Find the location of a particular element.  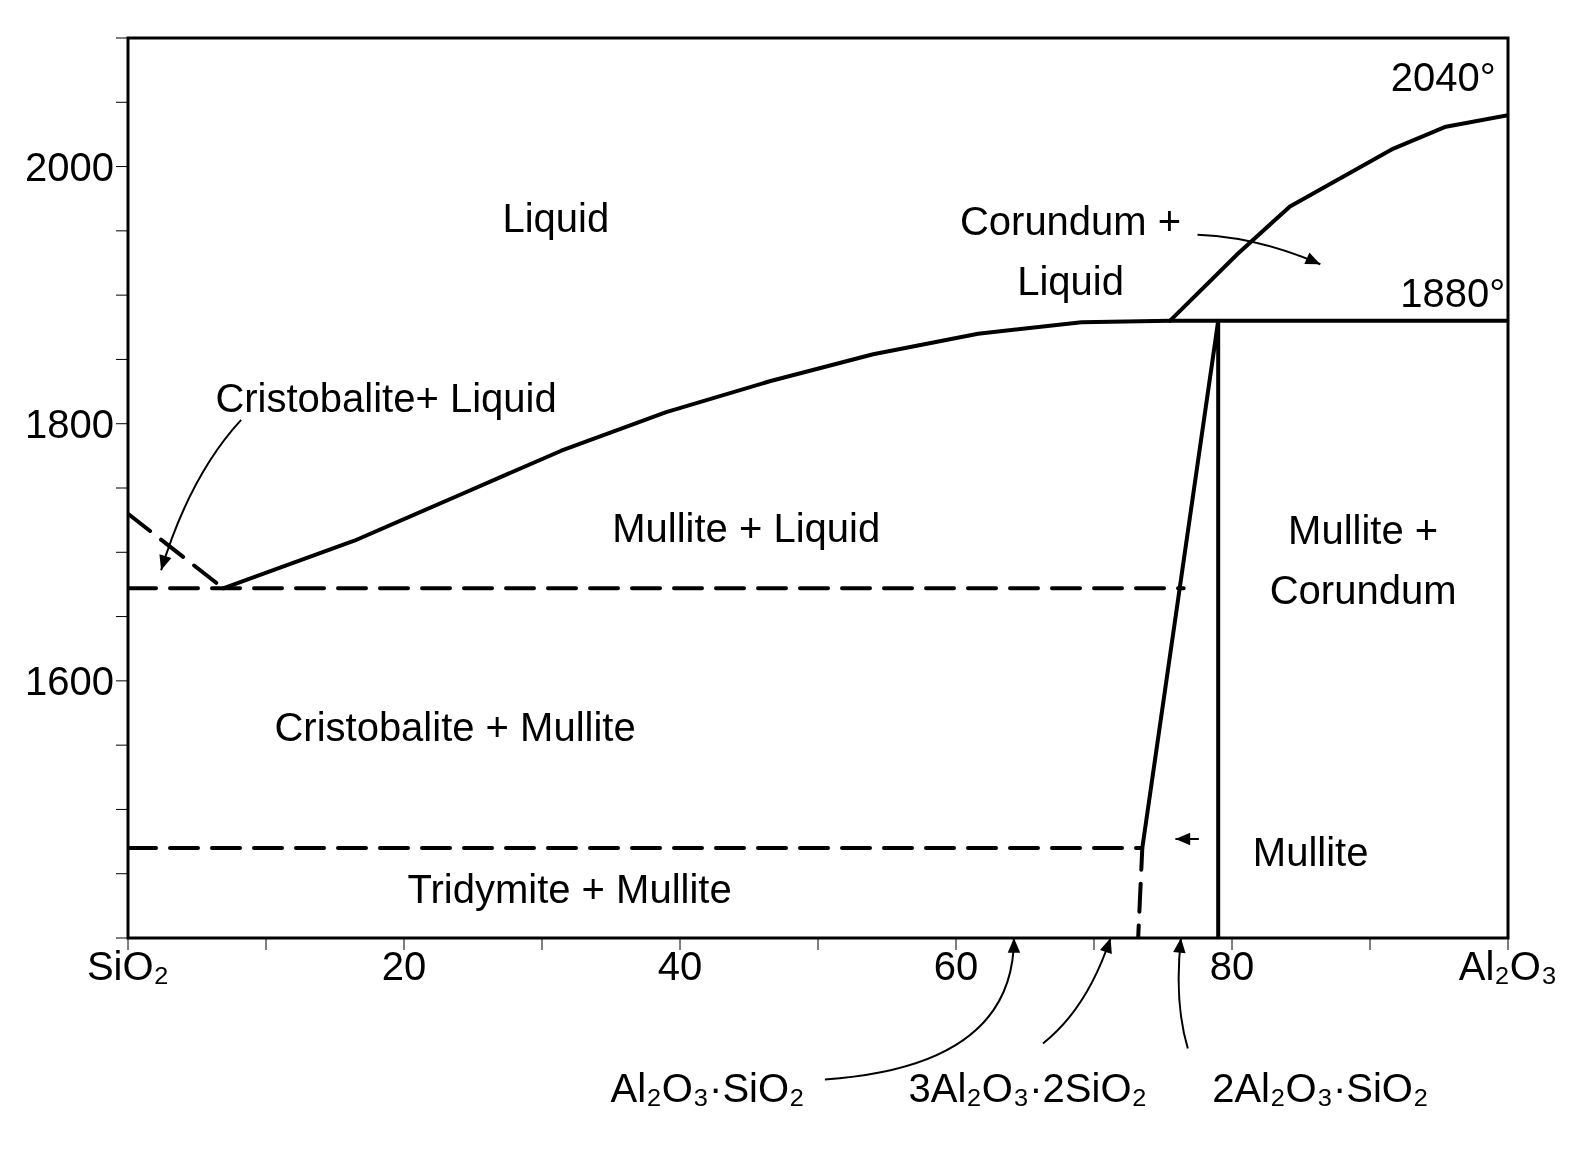

x-tick-label: 80 is located at coordinates (1232, 966).